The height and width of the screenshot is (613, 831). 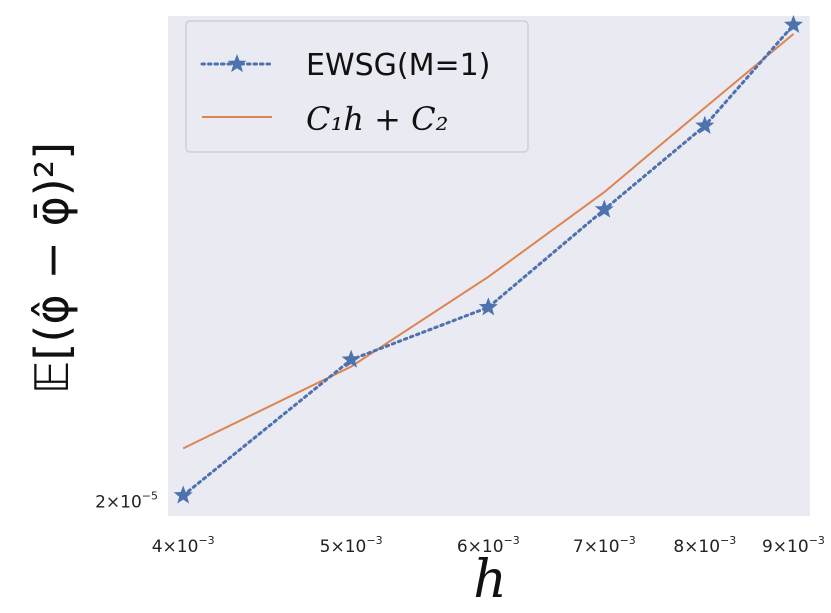 I want to click on y-tick-labels: 2×10⁻⁵, so click(x=126, y=500).